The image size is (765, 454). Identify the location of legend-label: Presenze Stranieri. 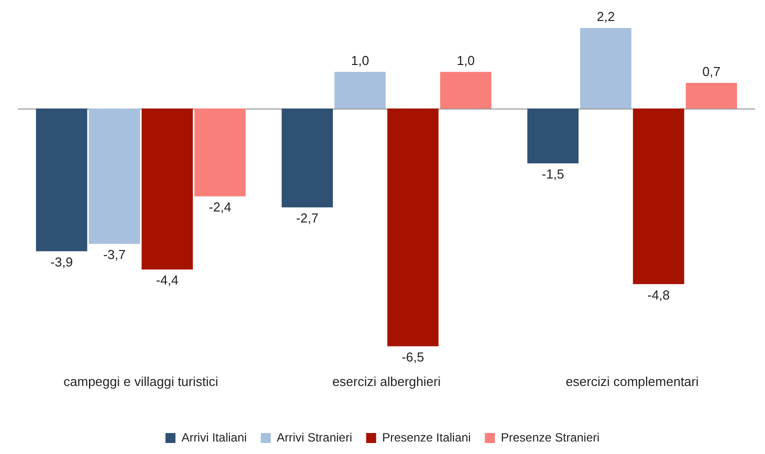
(550, 437).